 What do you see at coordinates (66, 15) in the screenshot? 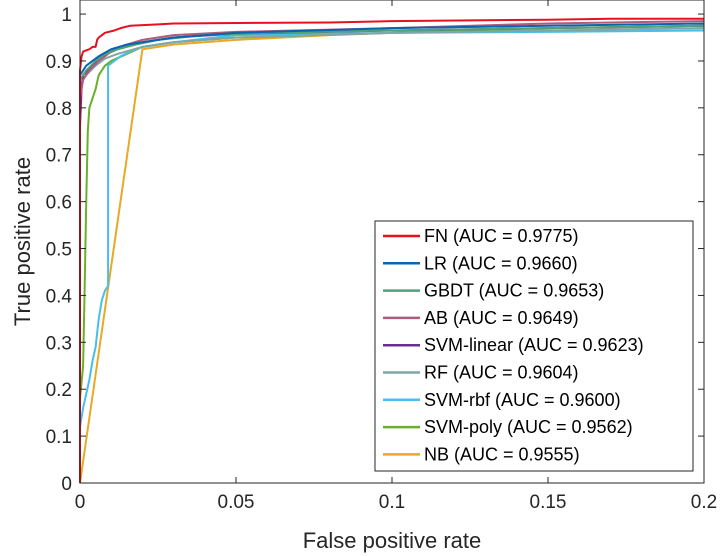
I see `y-tick-label-10: 1` at bounding box center [66, 15].